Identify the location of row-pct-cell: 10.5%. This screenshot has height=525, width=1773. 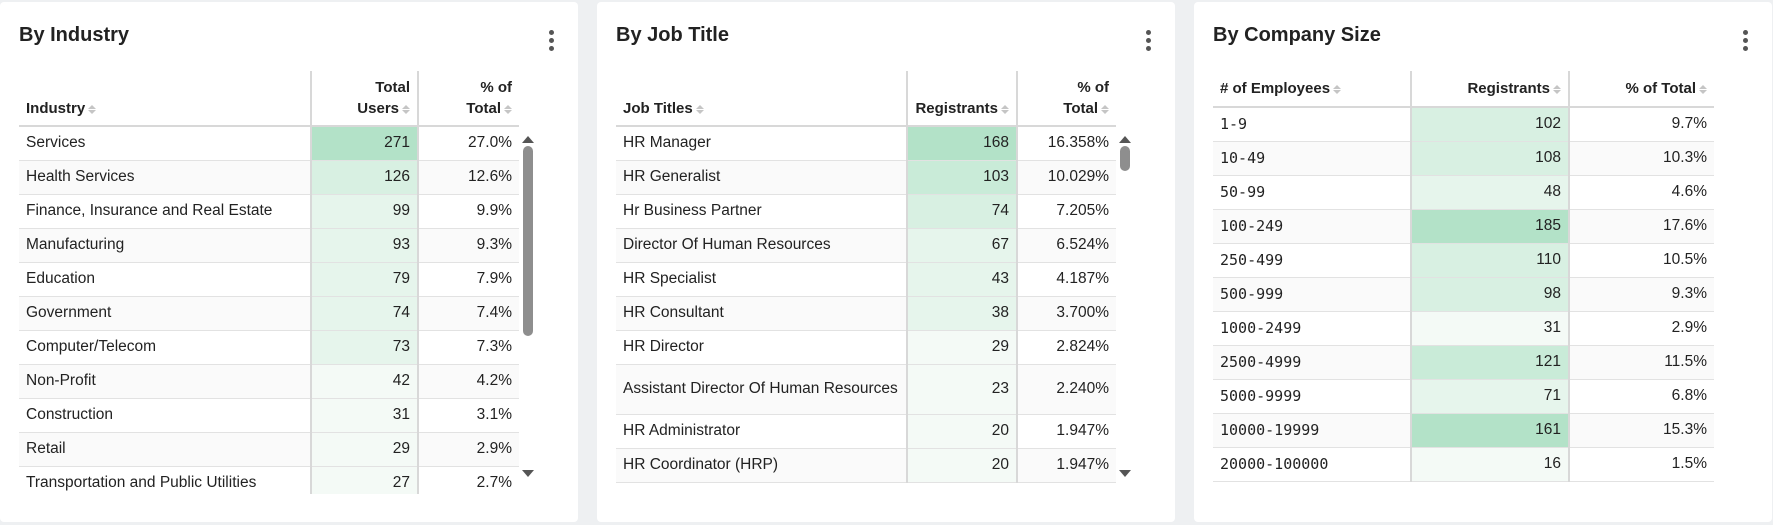
(1641, 260).